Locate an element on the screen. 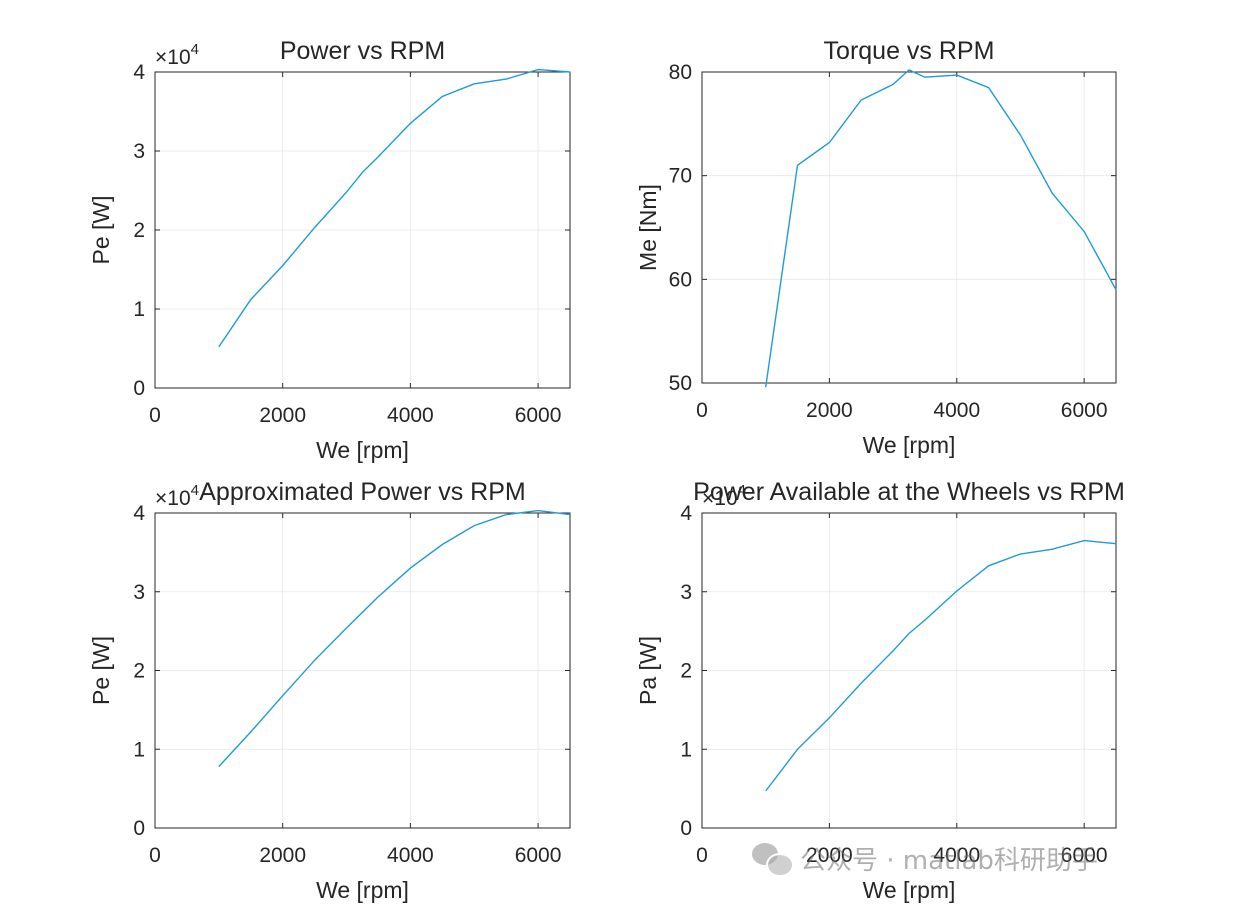 Image resolution: width=1233 pixels, height=906 pixels. chart-title: Approximated Power vs RPM is located at coordinates (362, 492).